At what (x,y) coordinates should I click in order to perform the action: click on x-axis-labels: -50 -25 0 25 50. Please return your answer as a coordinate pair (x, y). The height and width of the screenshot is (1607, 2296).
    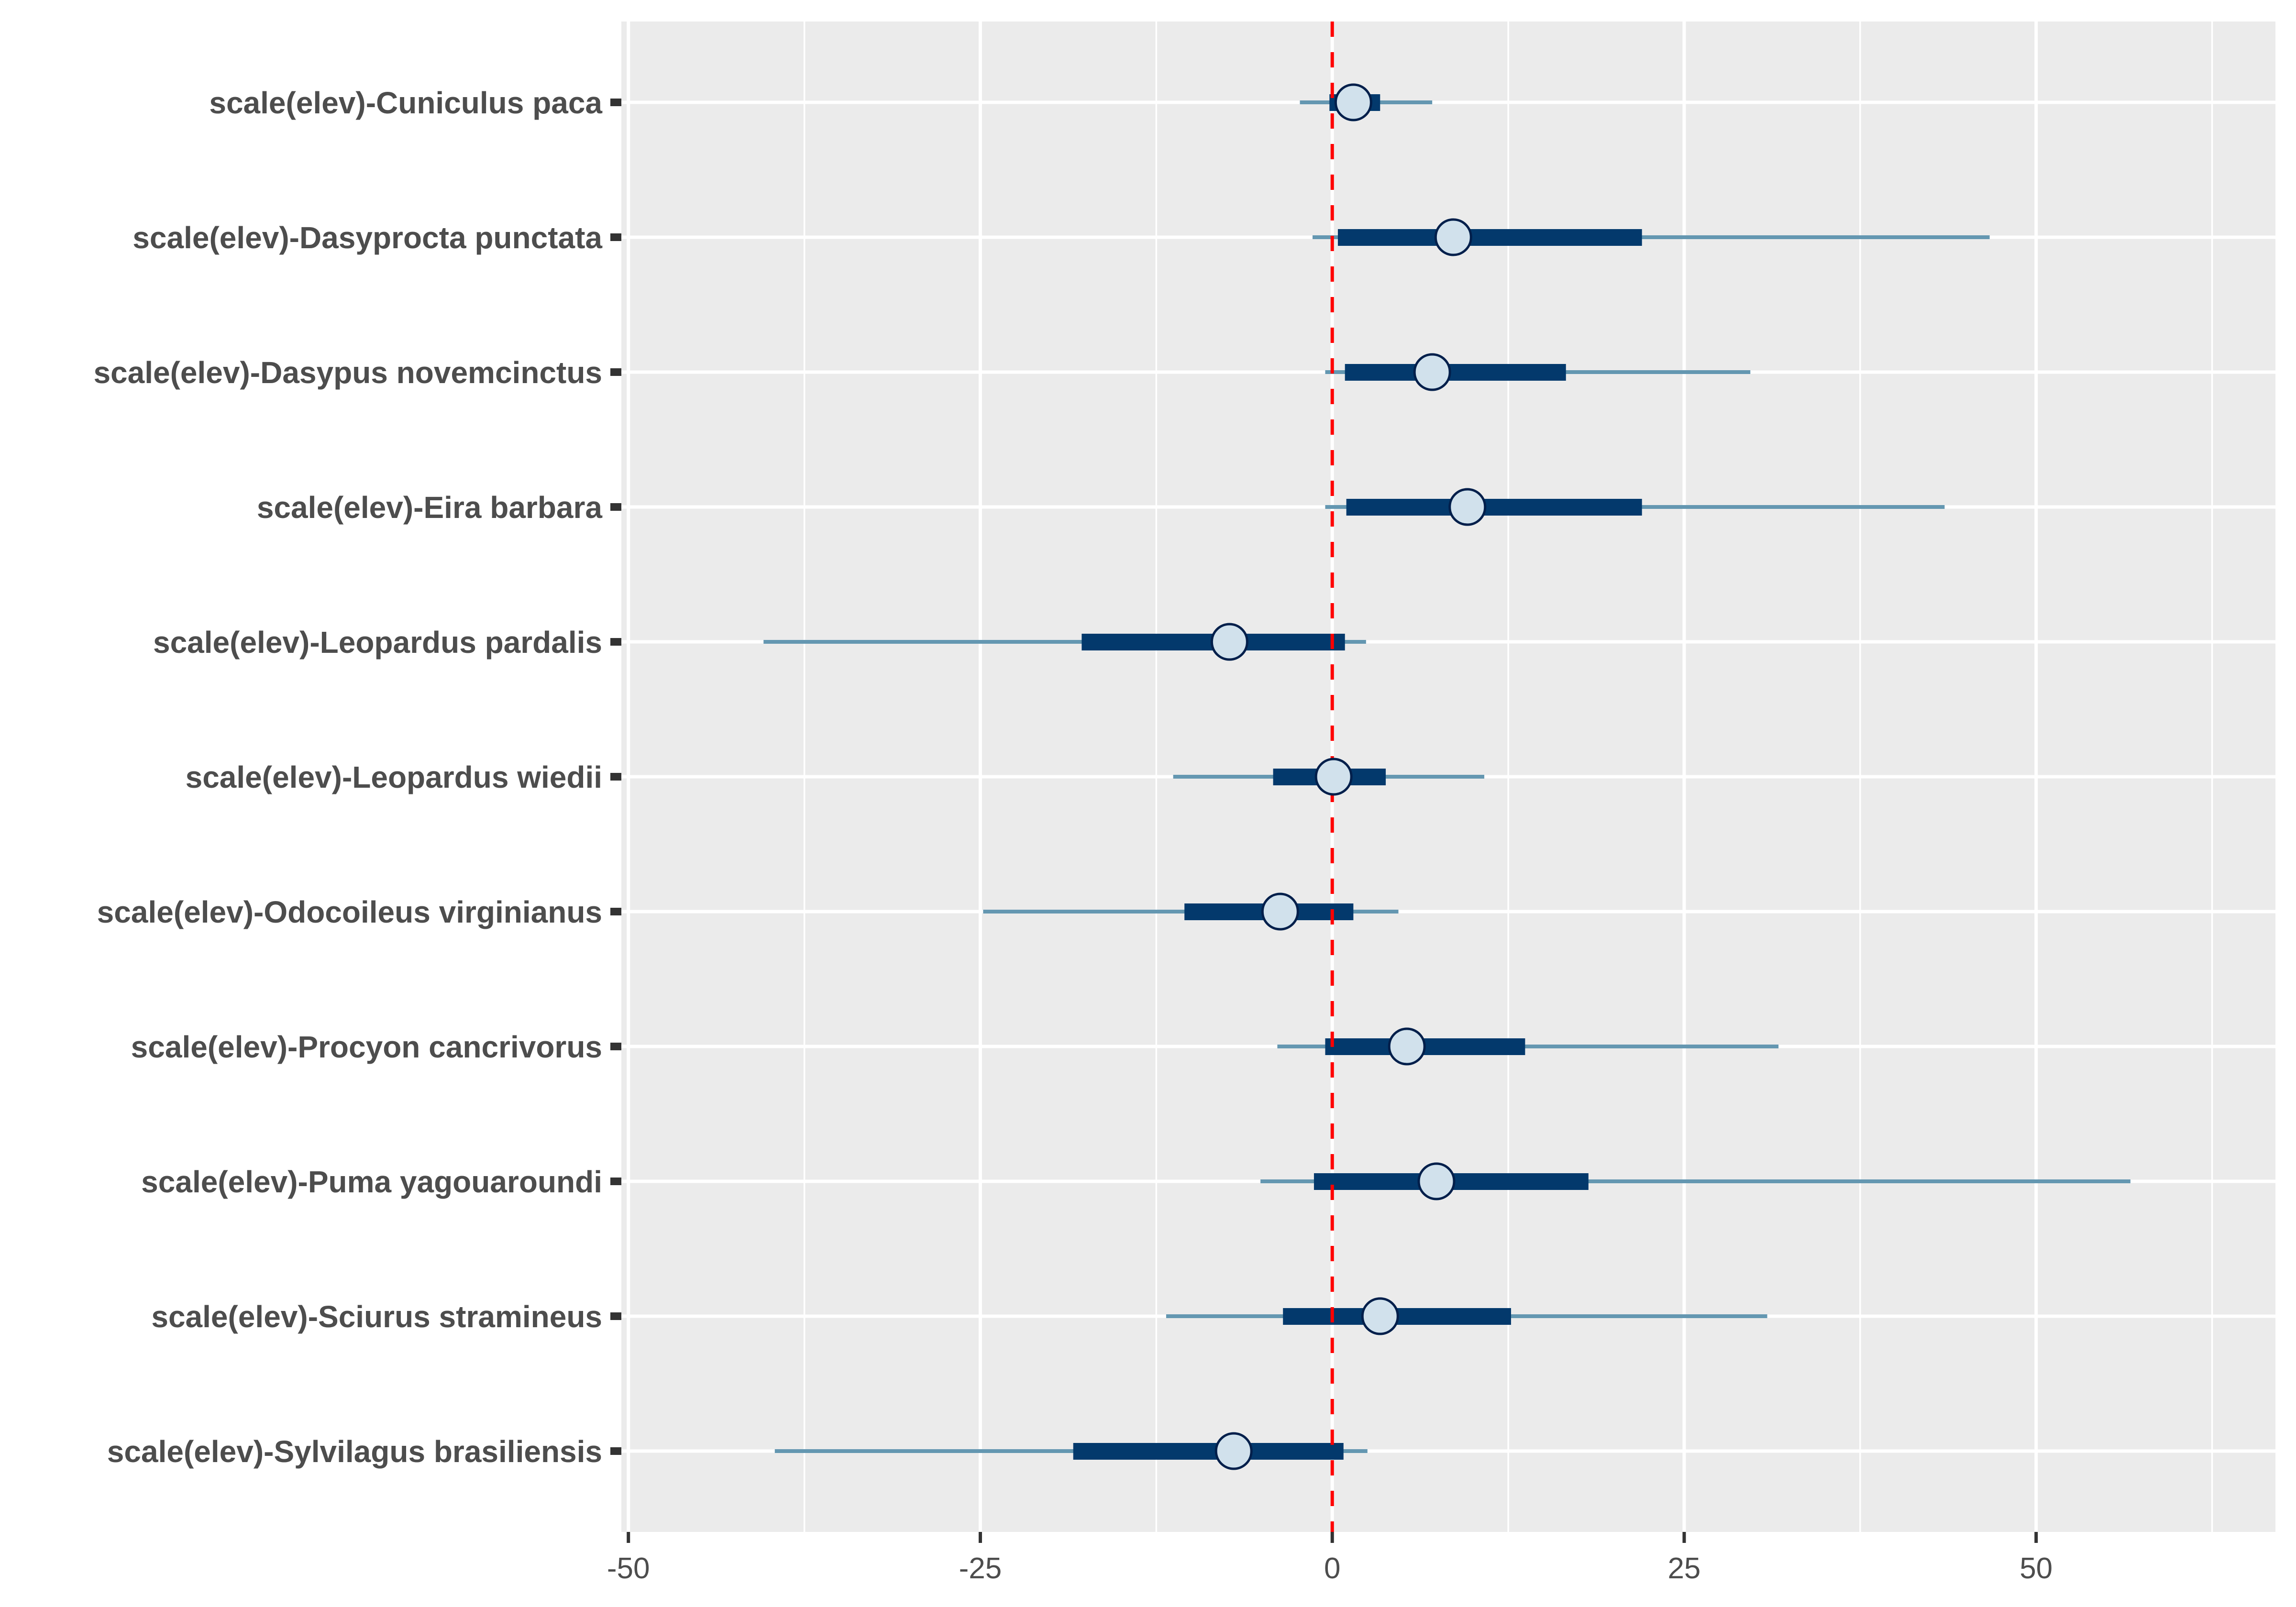
    Looking at the image, I should click on (1330, 1568).